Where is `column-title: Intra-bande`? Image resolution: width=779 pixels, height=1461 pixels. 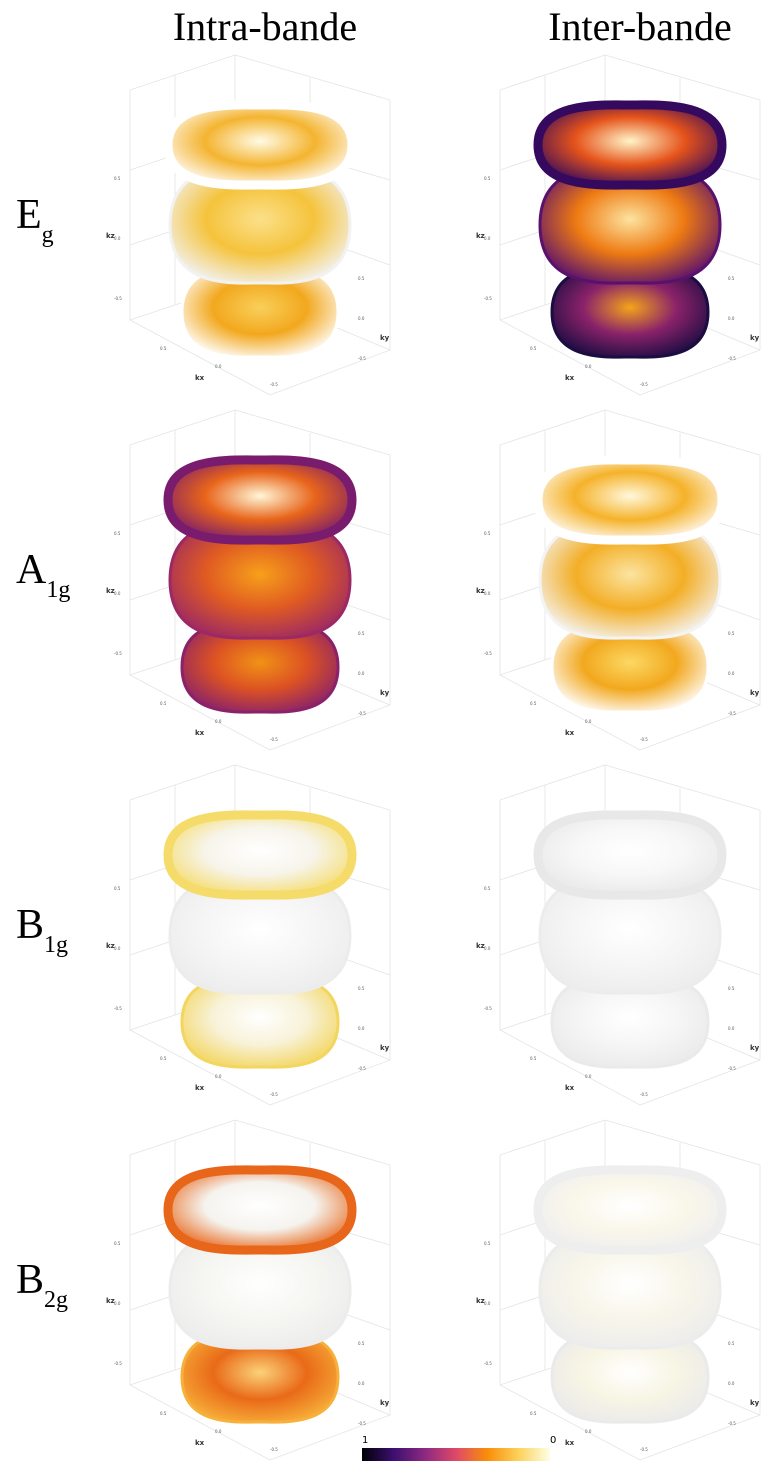
column-title: Intra-bande is located at coordinates (265, 26).